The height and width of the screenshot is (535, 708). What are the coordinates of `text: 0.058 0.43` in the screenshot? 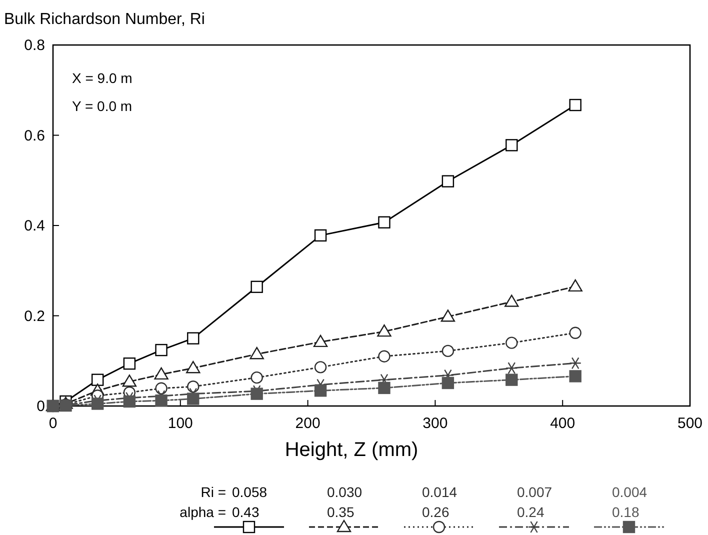 It's located at (250, 502).